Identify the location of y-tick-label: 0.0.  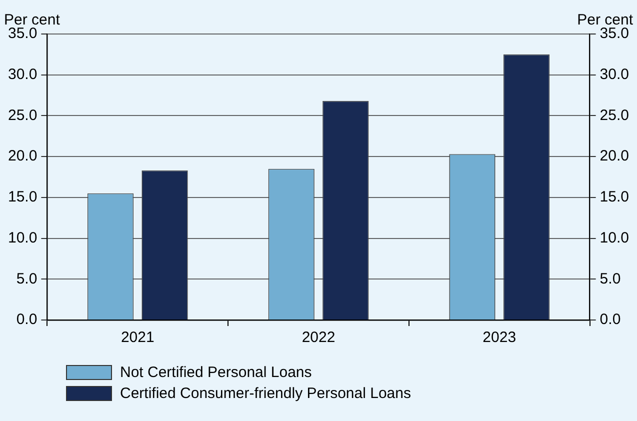
(27, 319).